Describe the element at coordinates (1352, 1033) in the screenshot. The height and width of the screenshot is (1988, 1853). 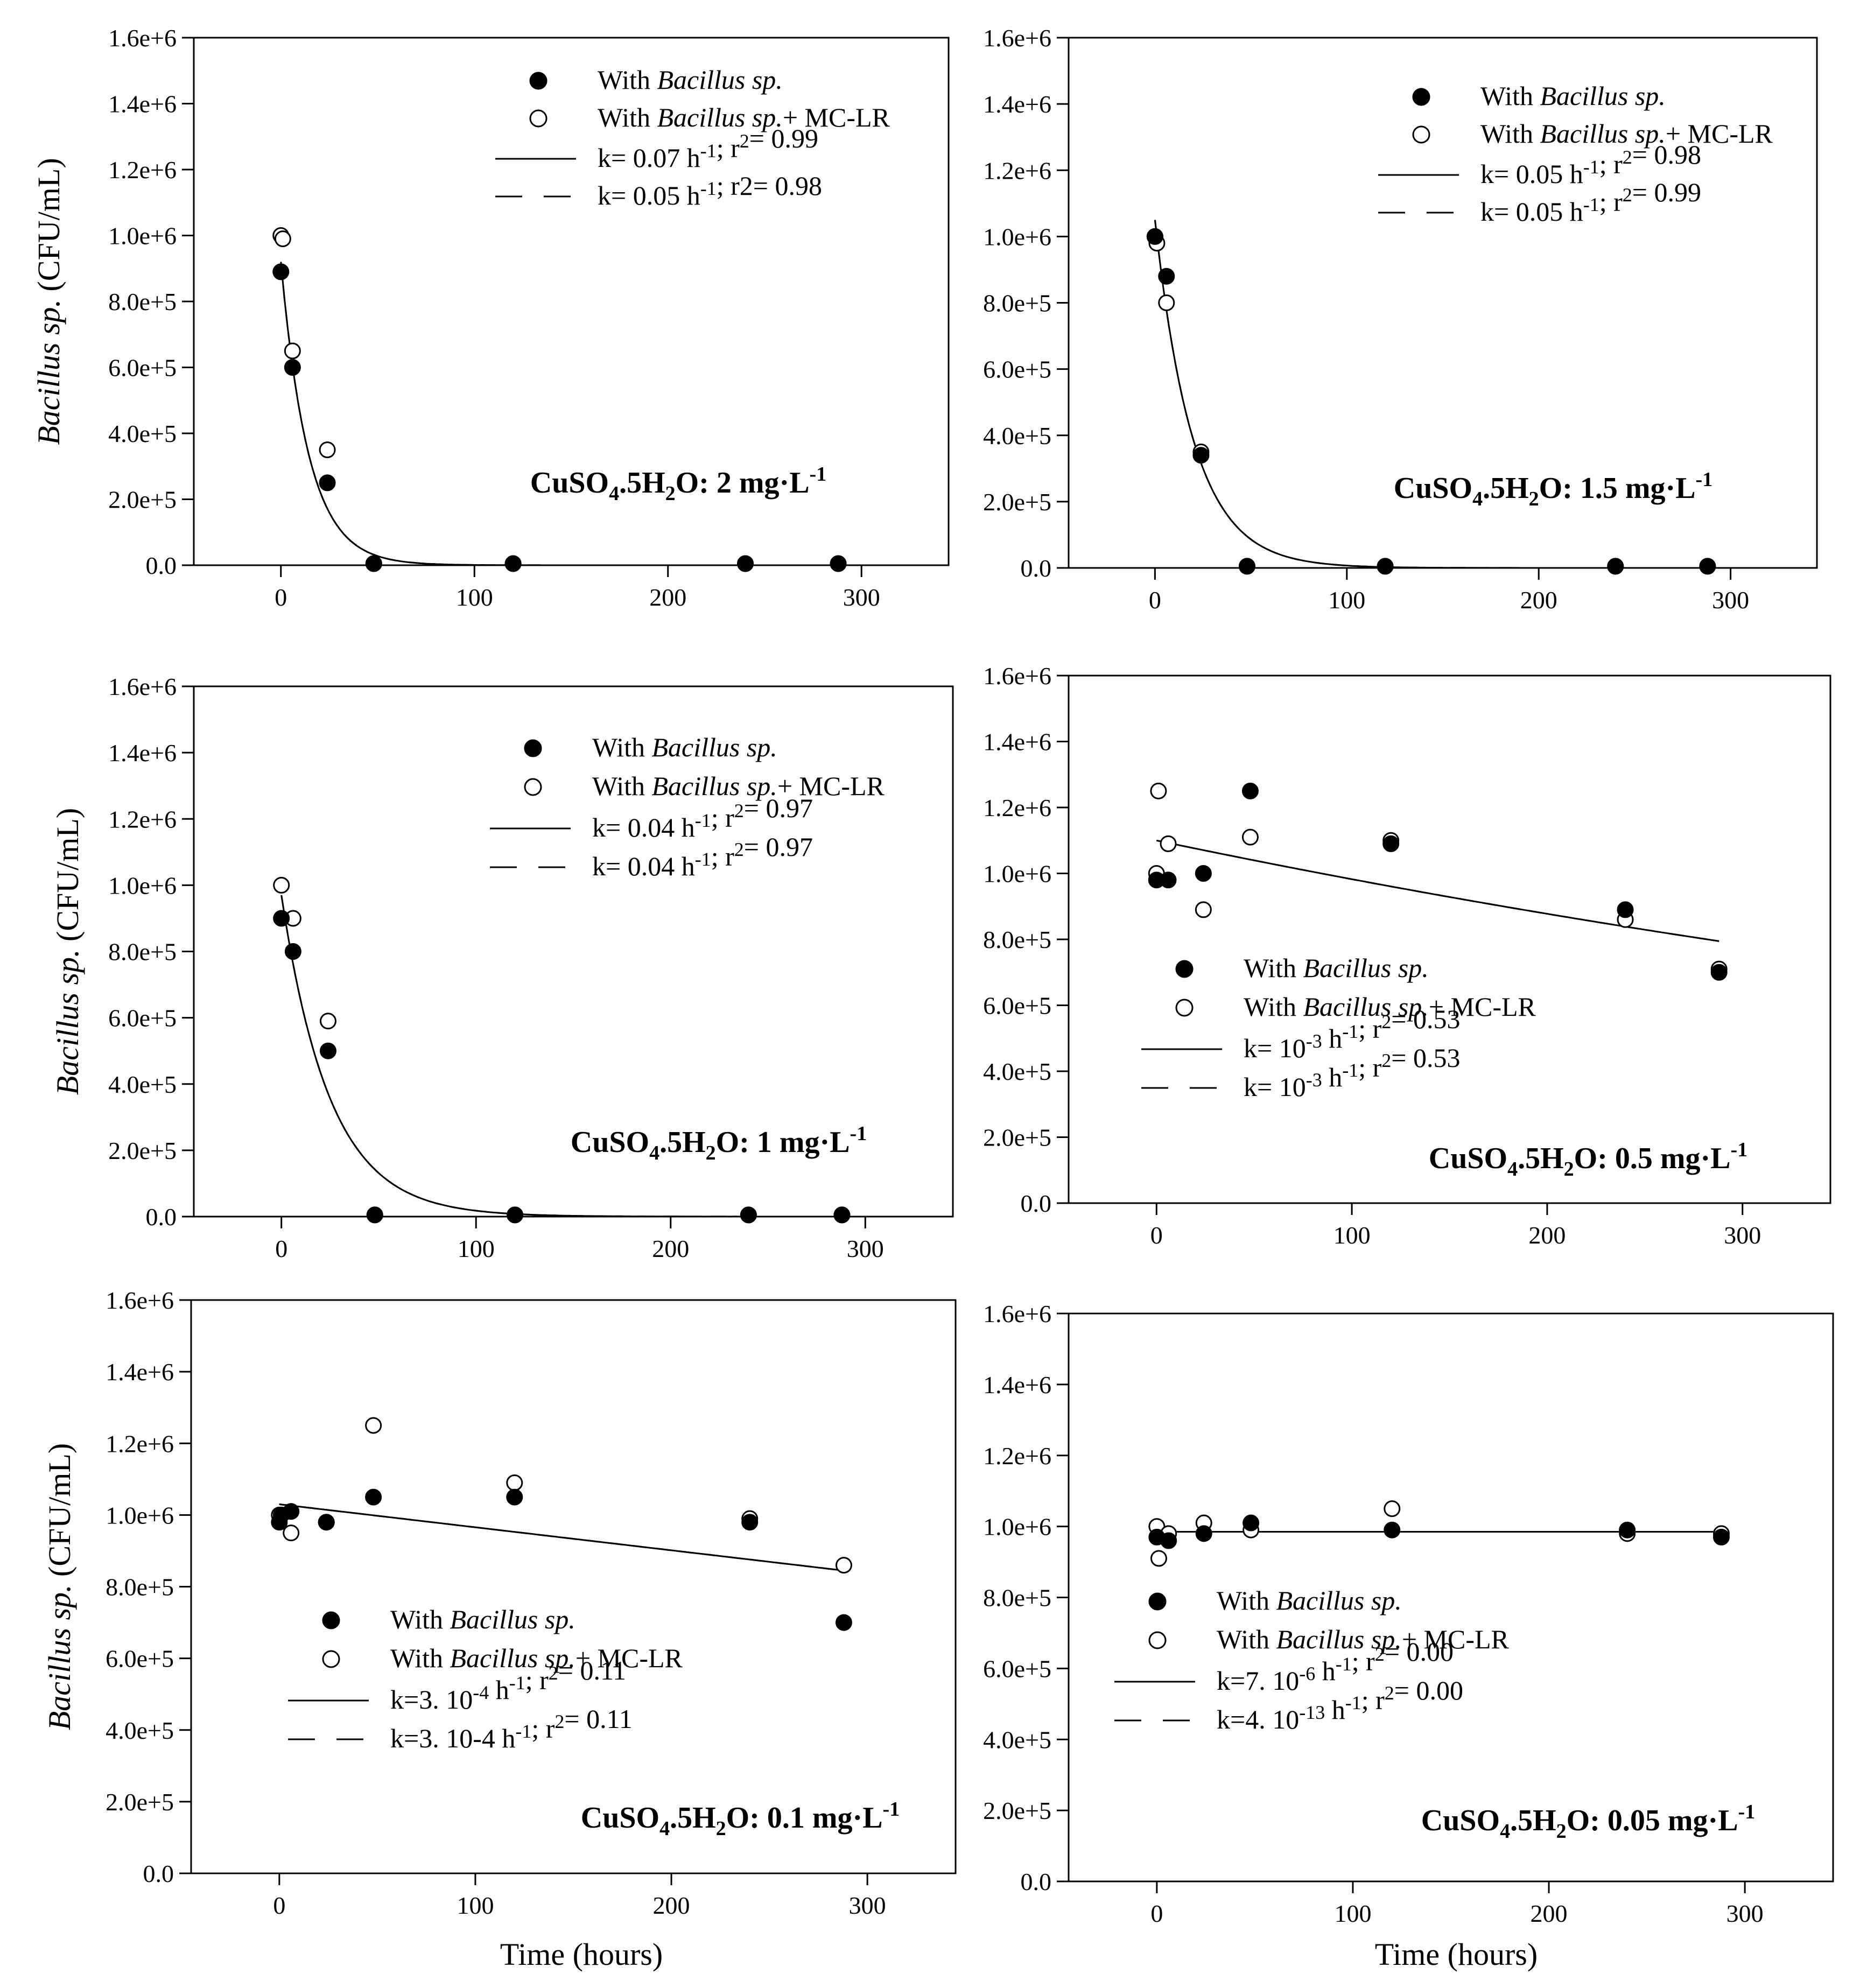
I see `legend-fit-label: k= 10-3 h-1; r2= 0.53` at that location.